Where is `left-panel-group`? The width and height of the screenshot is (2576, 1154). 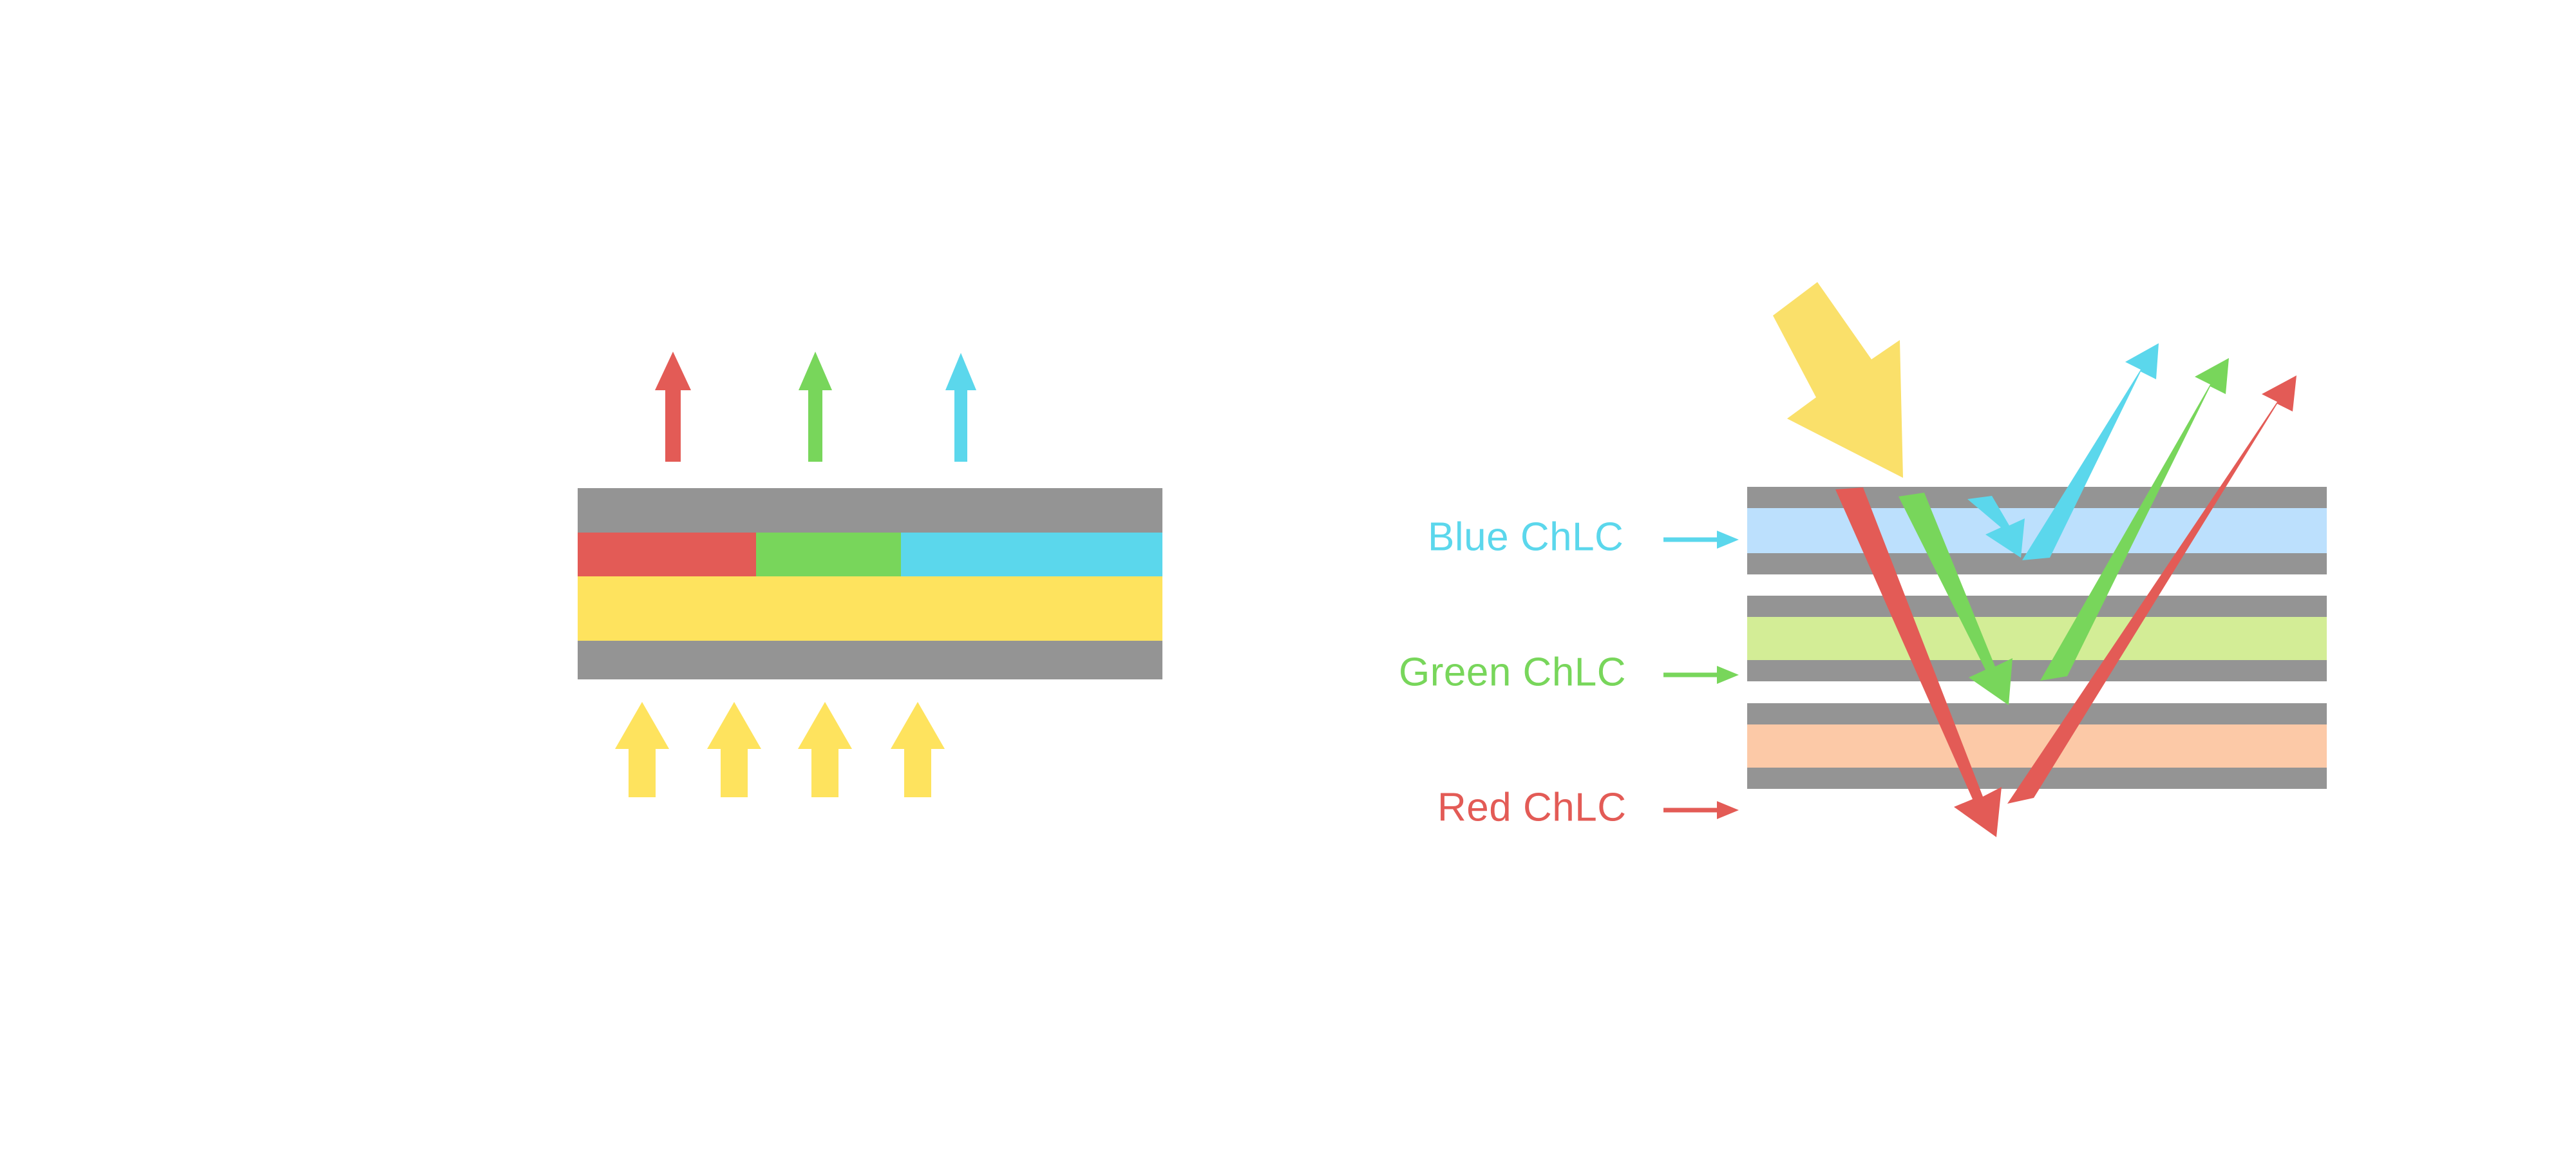 left-panel-group is located at coordinates (870, 574).